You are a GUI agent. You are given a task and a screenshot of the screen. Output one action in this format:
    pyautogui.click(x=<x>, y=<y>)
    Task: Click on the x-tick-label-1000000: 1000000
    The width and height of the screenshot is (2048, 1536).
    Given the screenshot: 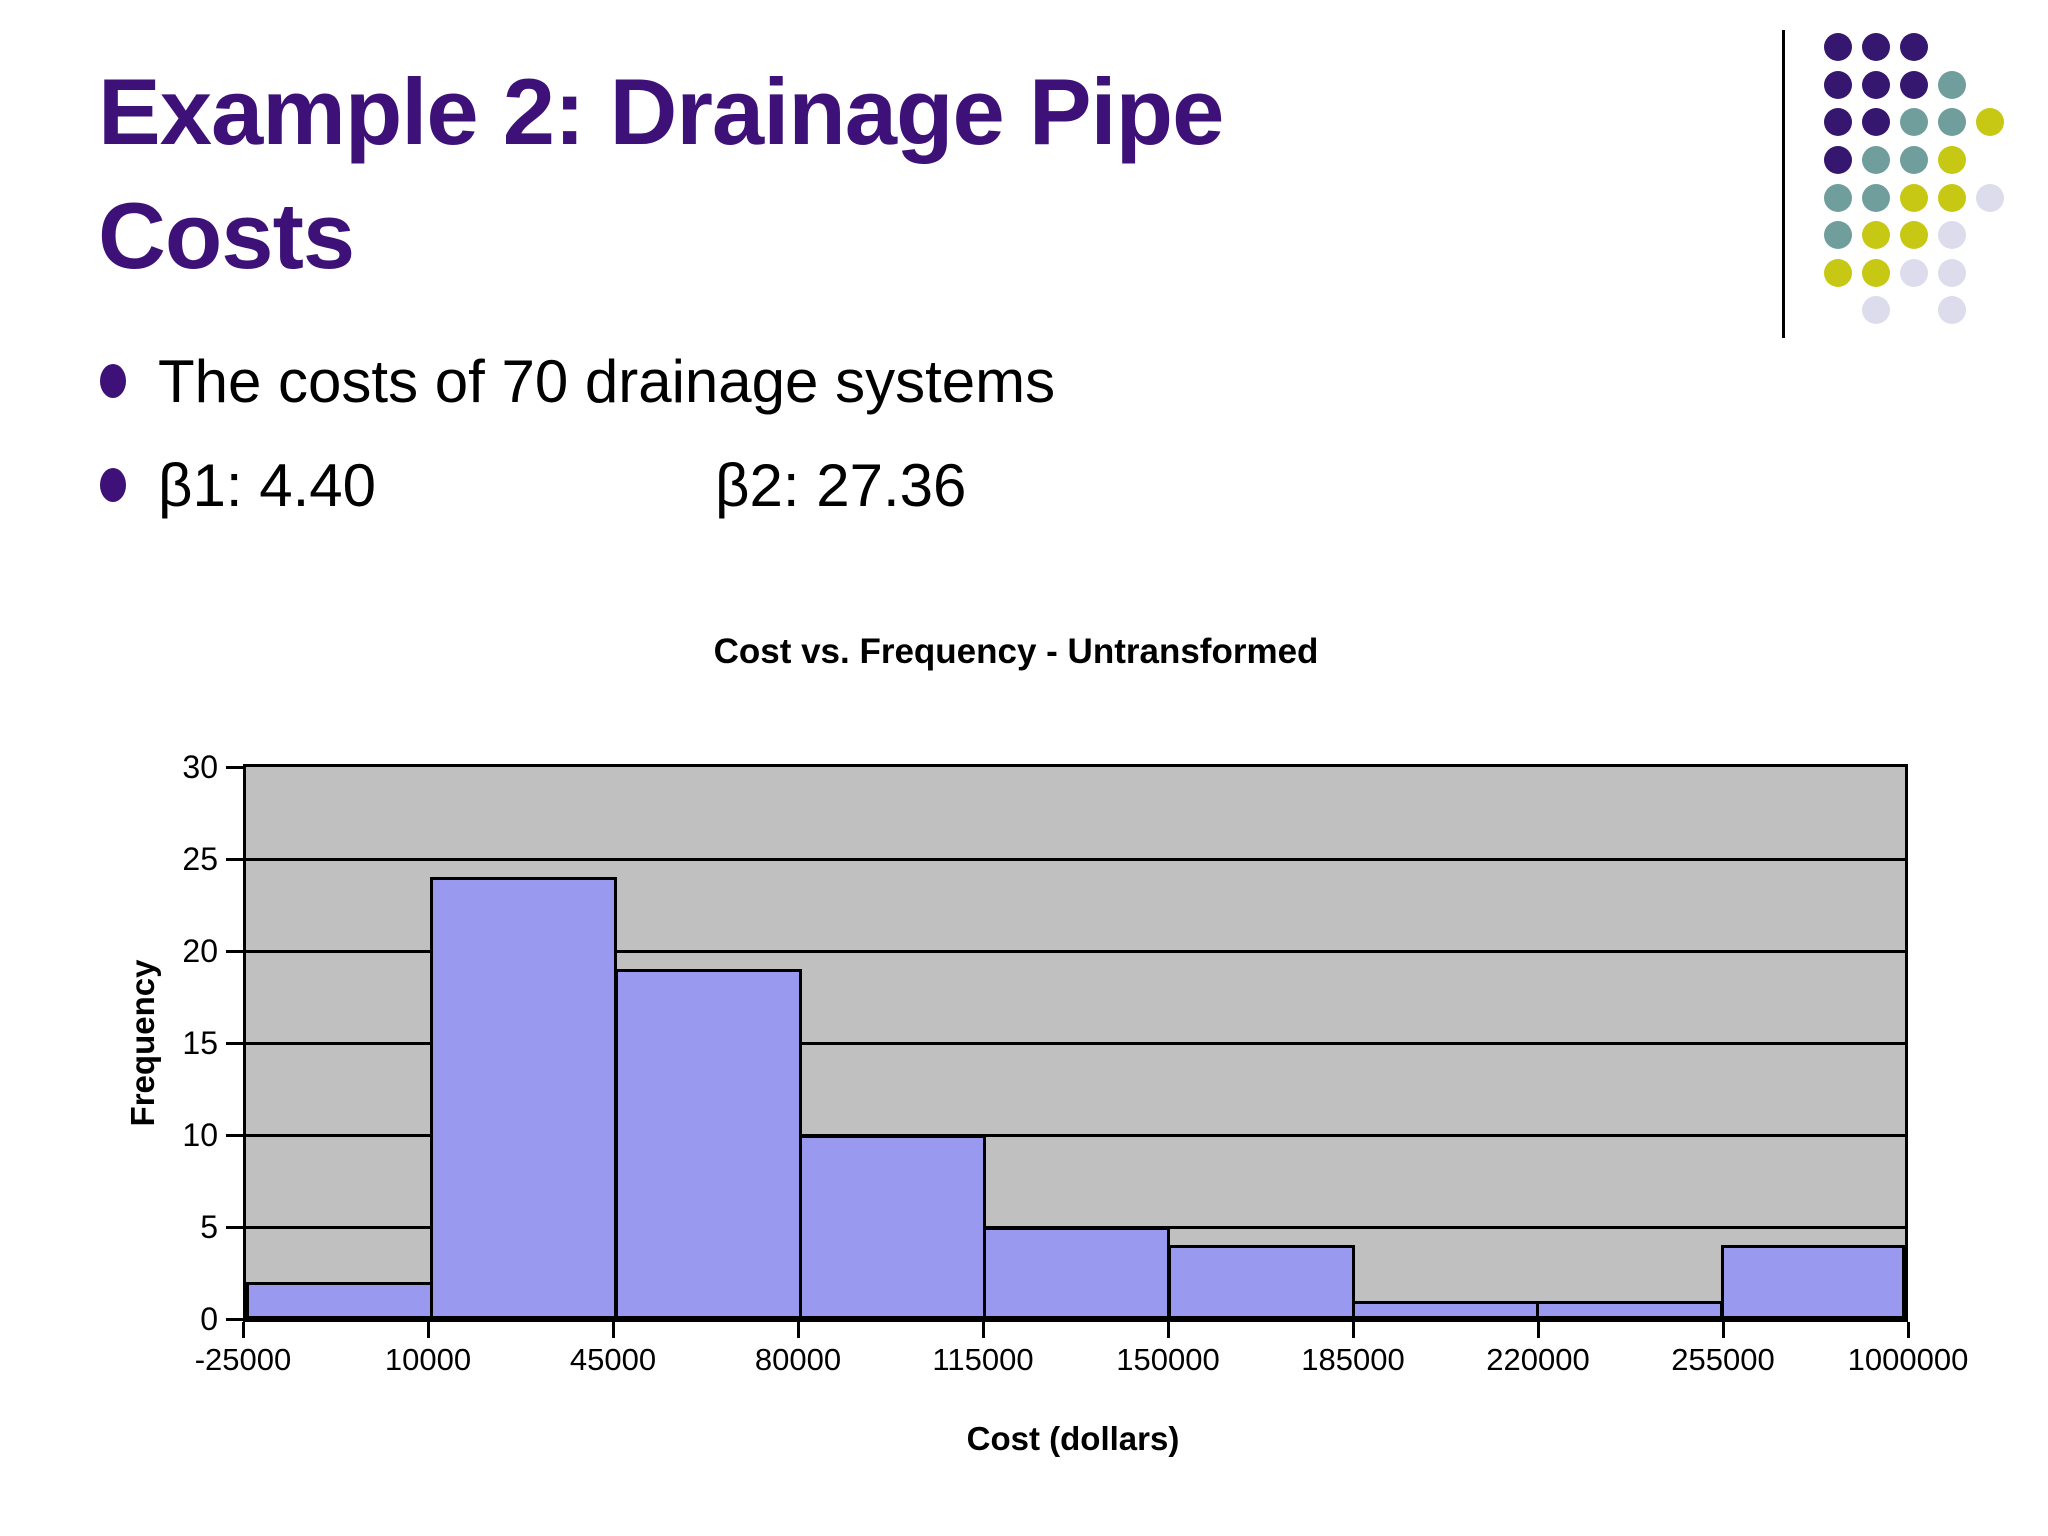 What is the action you would take?
    pyautogui.click(x=1908, y=1359)
    